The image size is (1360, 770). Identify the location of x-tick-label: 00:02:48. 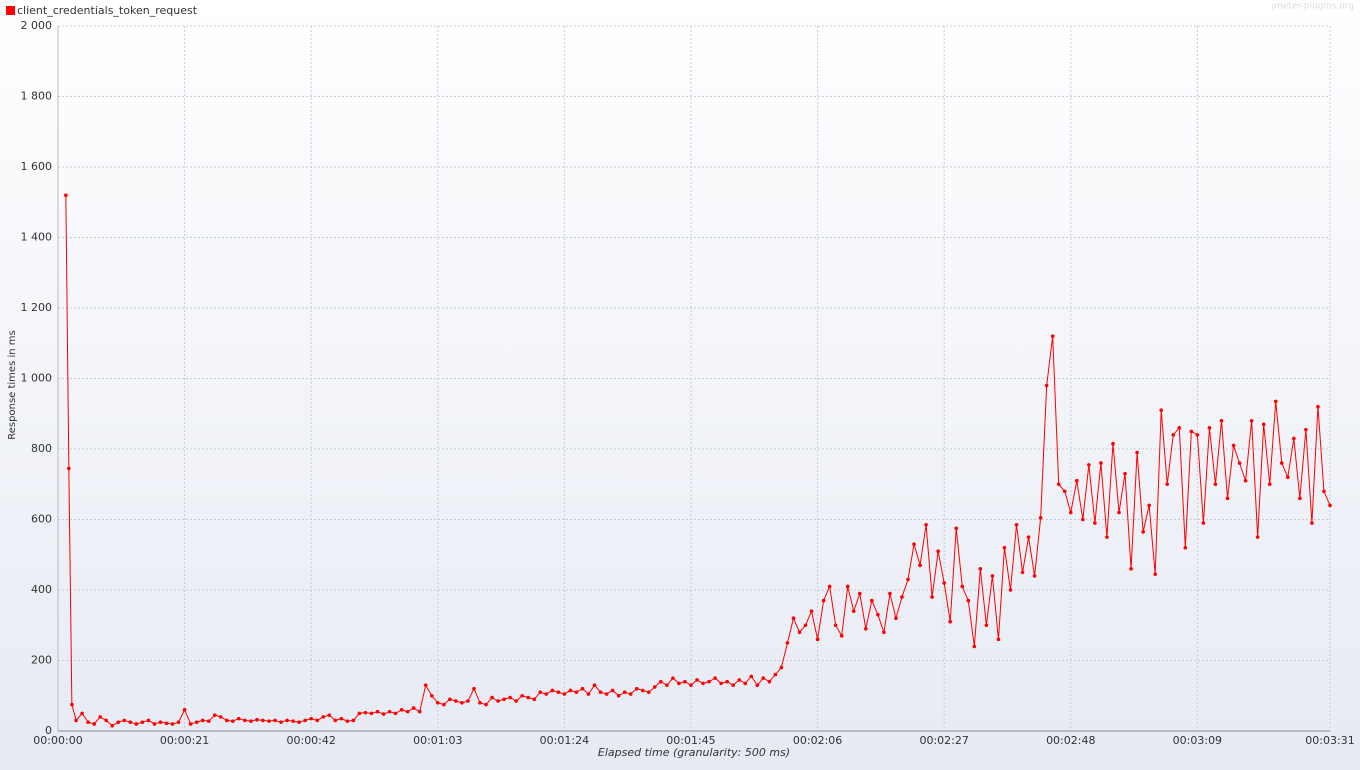
(1070, 740).